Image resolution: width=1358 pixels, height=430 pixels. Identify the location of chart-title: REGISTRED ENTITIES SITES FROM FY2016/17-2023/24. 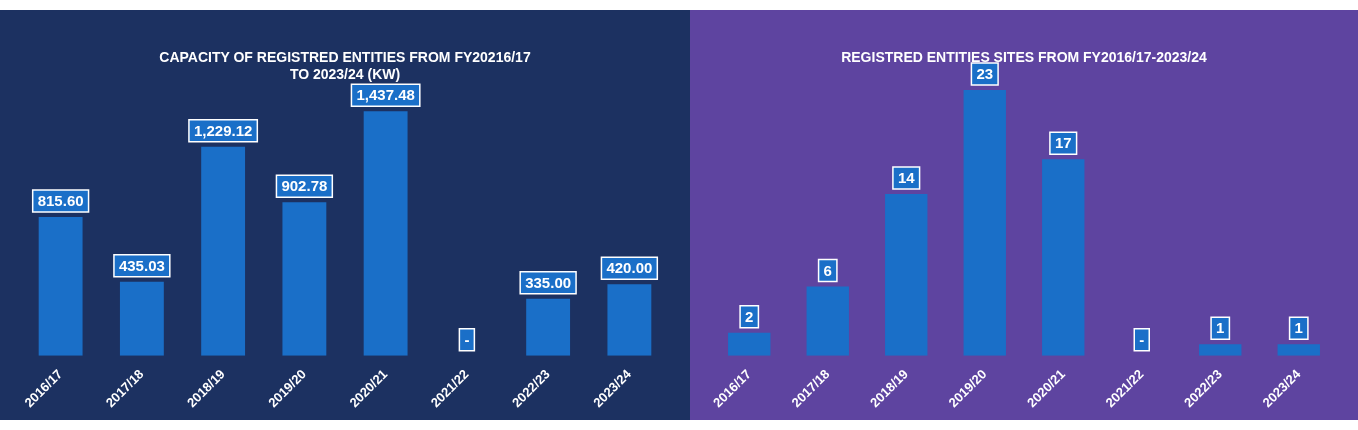
(1024, 57).